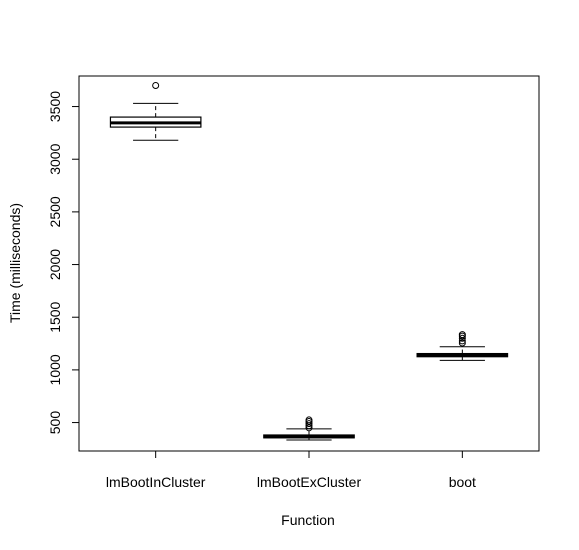 The height and width of the screenshot is (550, 579). What do you see at coordinates (291, 470) in the screenshot?
I see `x-axis: lmBootInCluster lmBootExCluster boot` at bounding box center [291, 470].